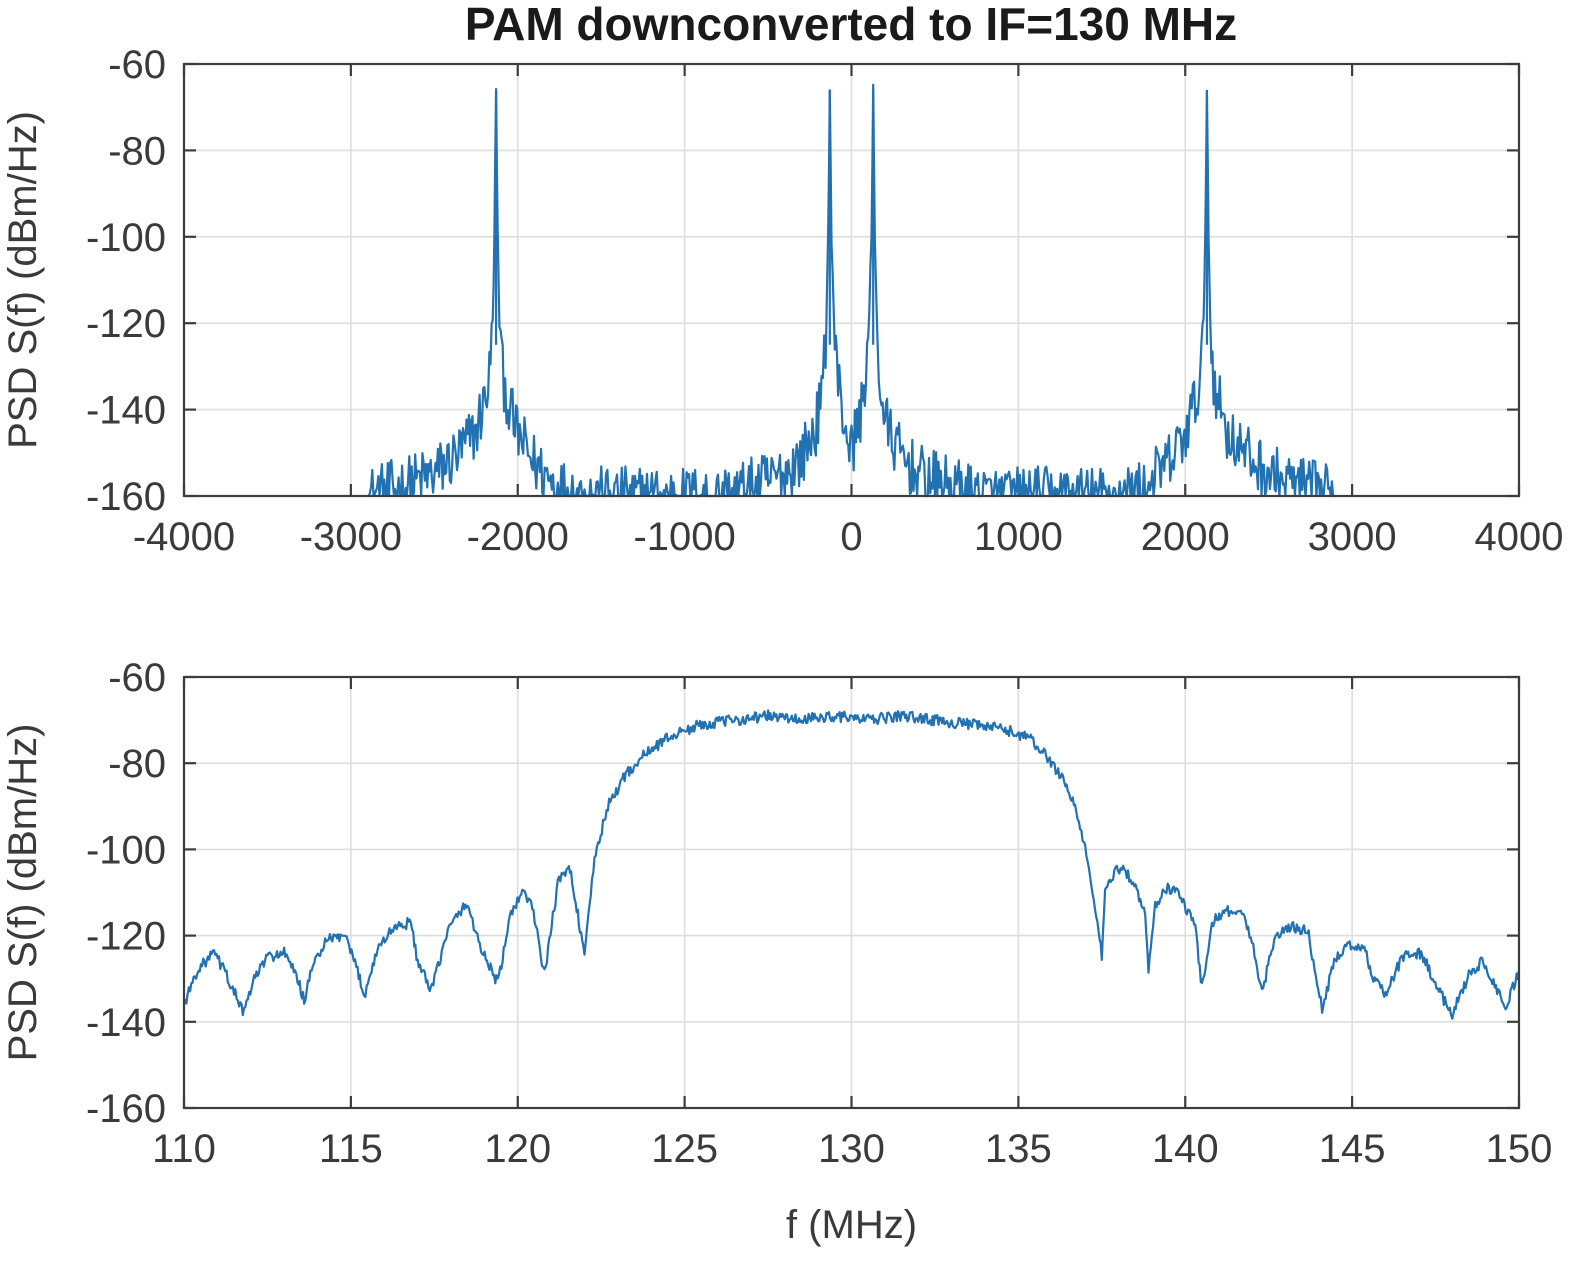 This screenshot has width=1596, height=1279. I want to click on bottom-x-tick-label: 140, so click(1185, 1149).